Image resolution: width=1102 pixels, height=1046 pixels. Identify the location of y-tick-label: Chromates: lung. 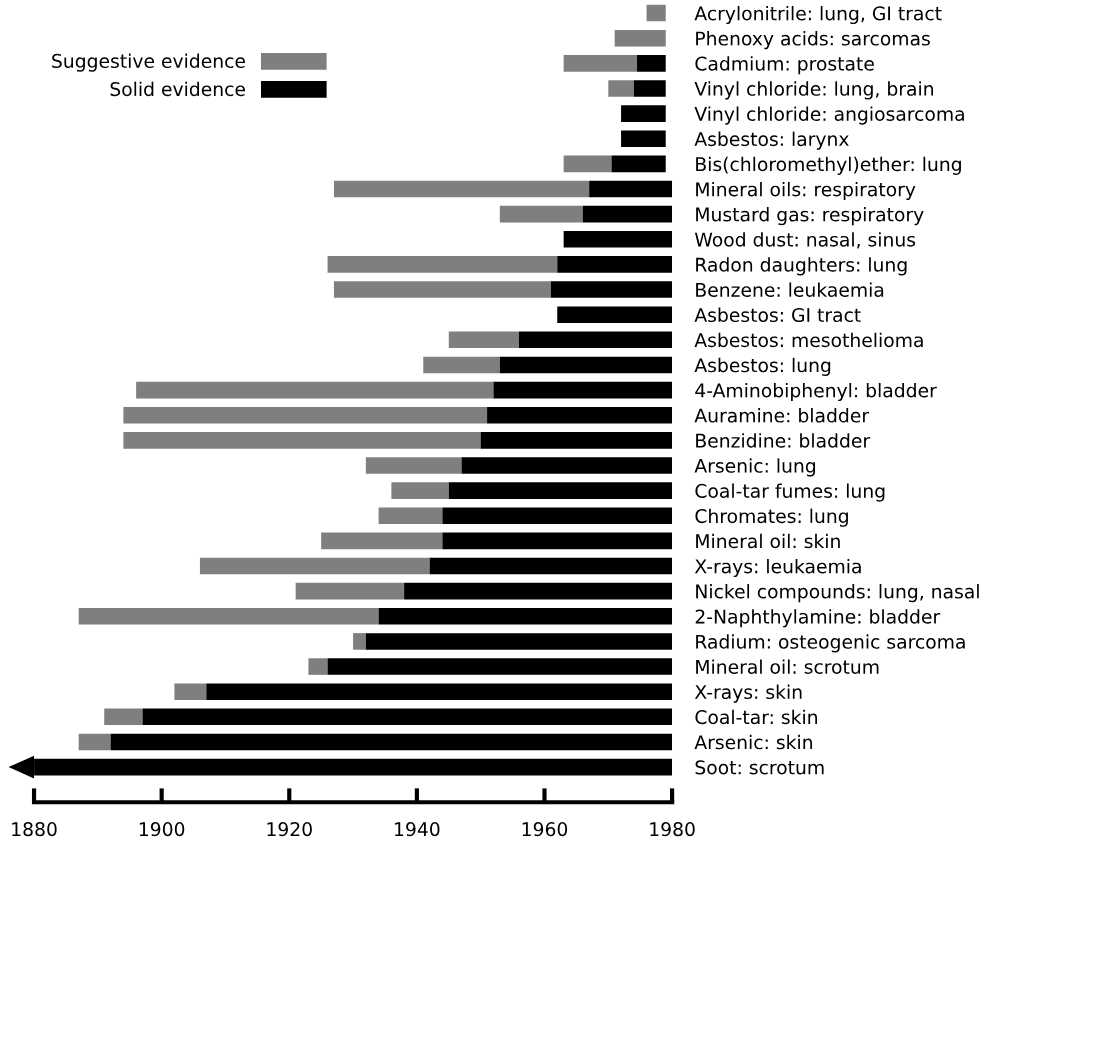
(771, 517).